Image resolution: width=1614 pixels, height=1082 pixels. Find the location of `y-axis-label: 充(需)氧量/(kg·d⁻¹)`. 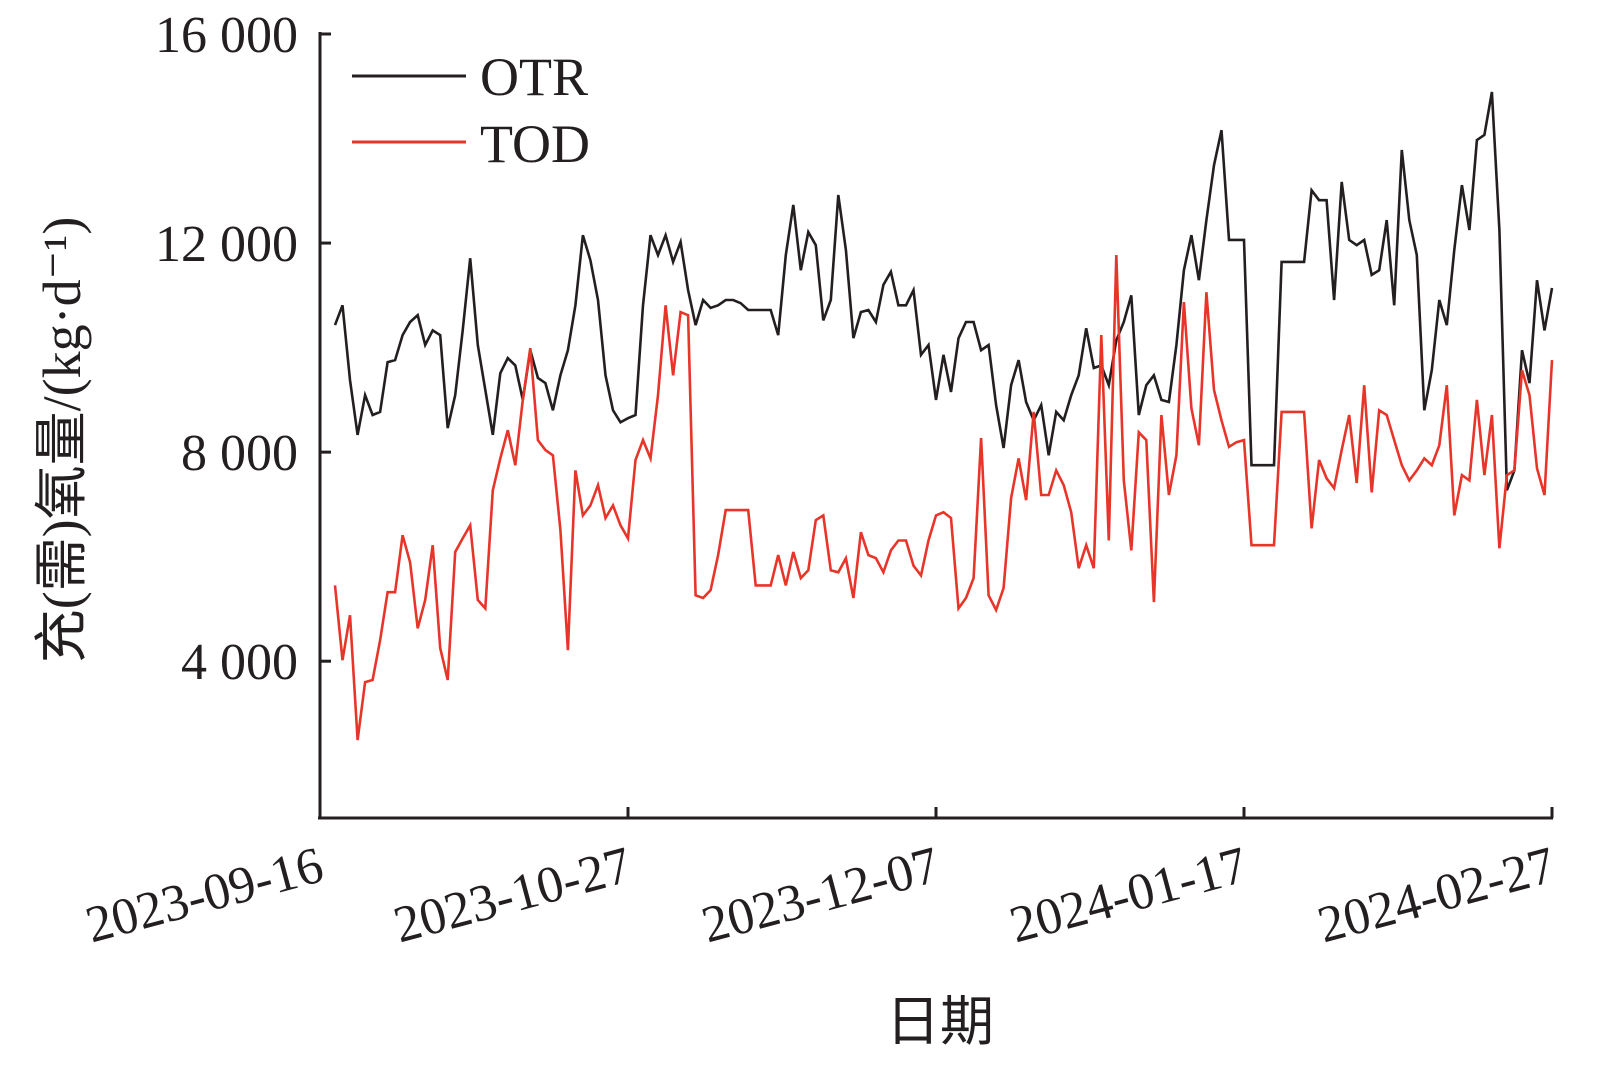

y-axis-label: 充(需)氧量/(kg·d⁻¹) is located at coordinates (62, 440).